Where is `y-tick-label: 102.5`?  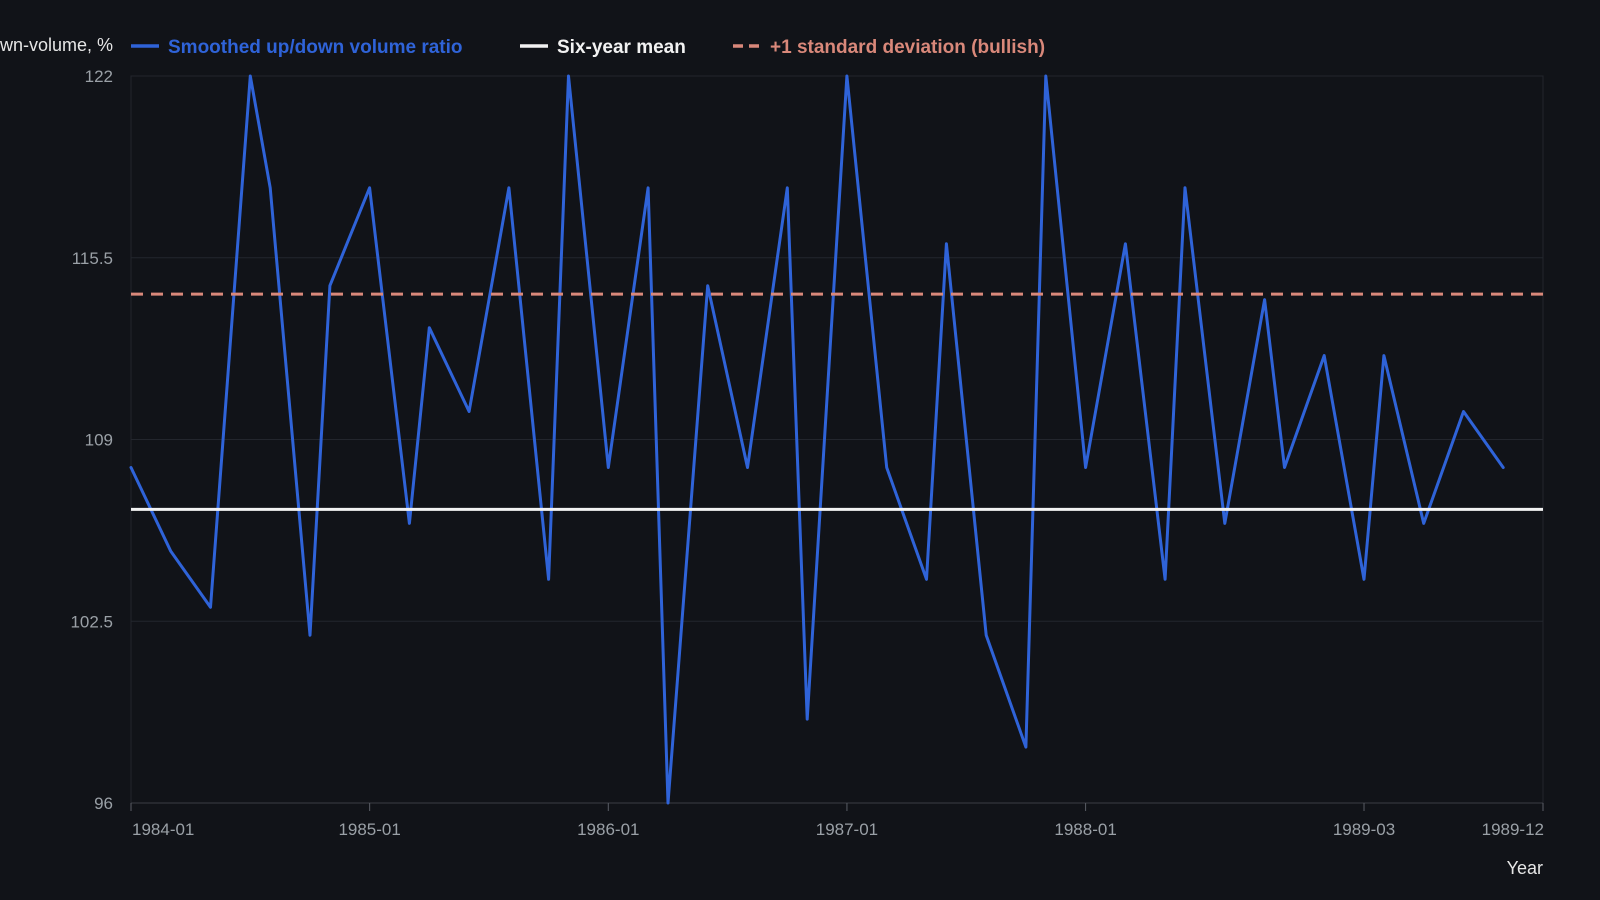
y-tick-label: 102.5 is located at coordinates (91, 621).